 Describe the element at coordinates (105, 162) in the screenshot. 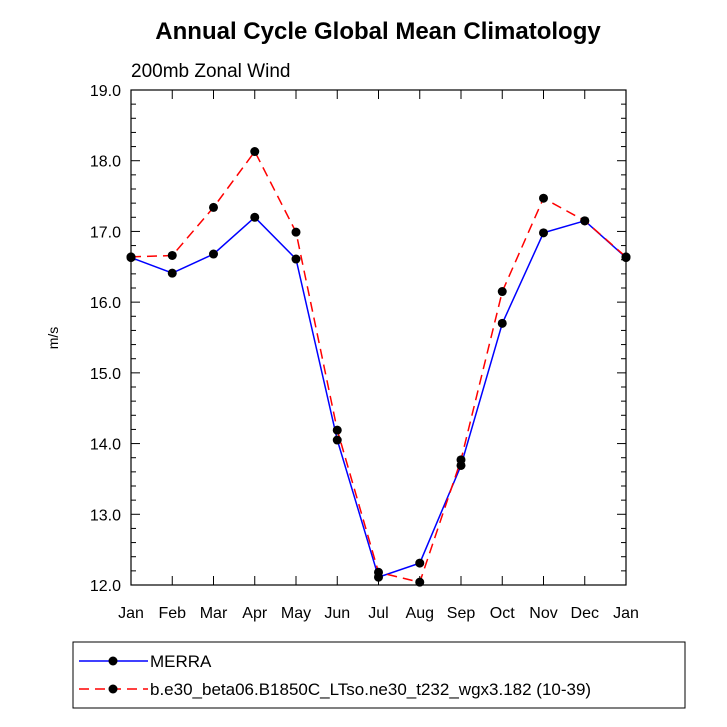

I see `y-tick-label: 18.0` at that location.